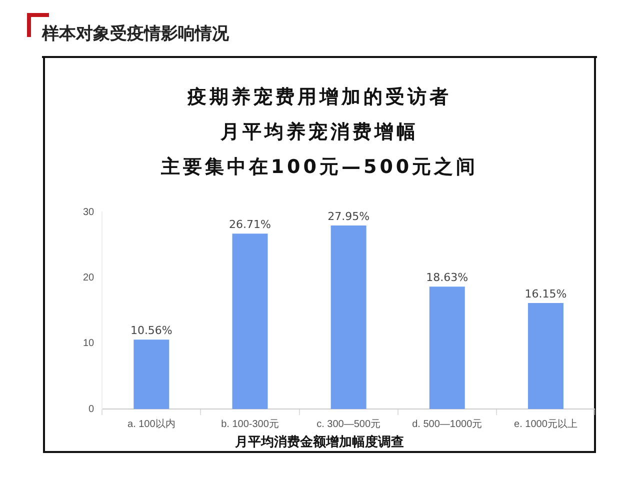 The image size is (641, 481). I want to click on data-label: 18.63%, so click(447, 277).